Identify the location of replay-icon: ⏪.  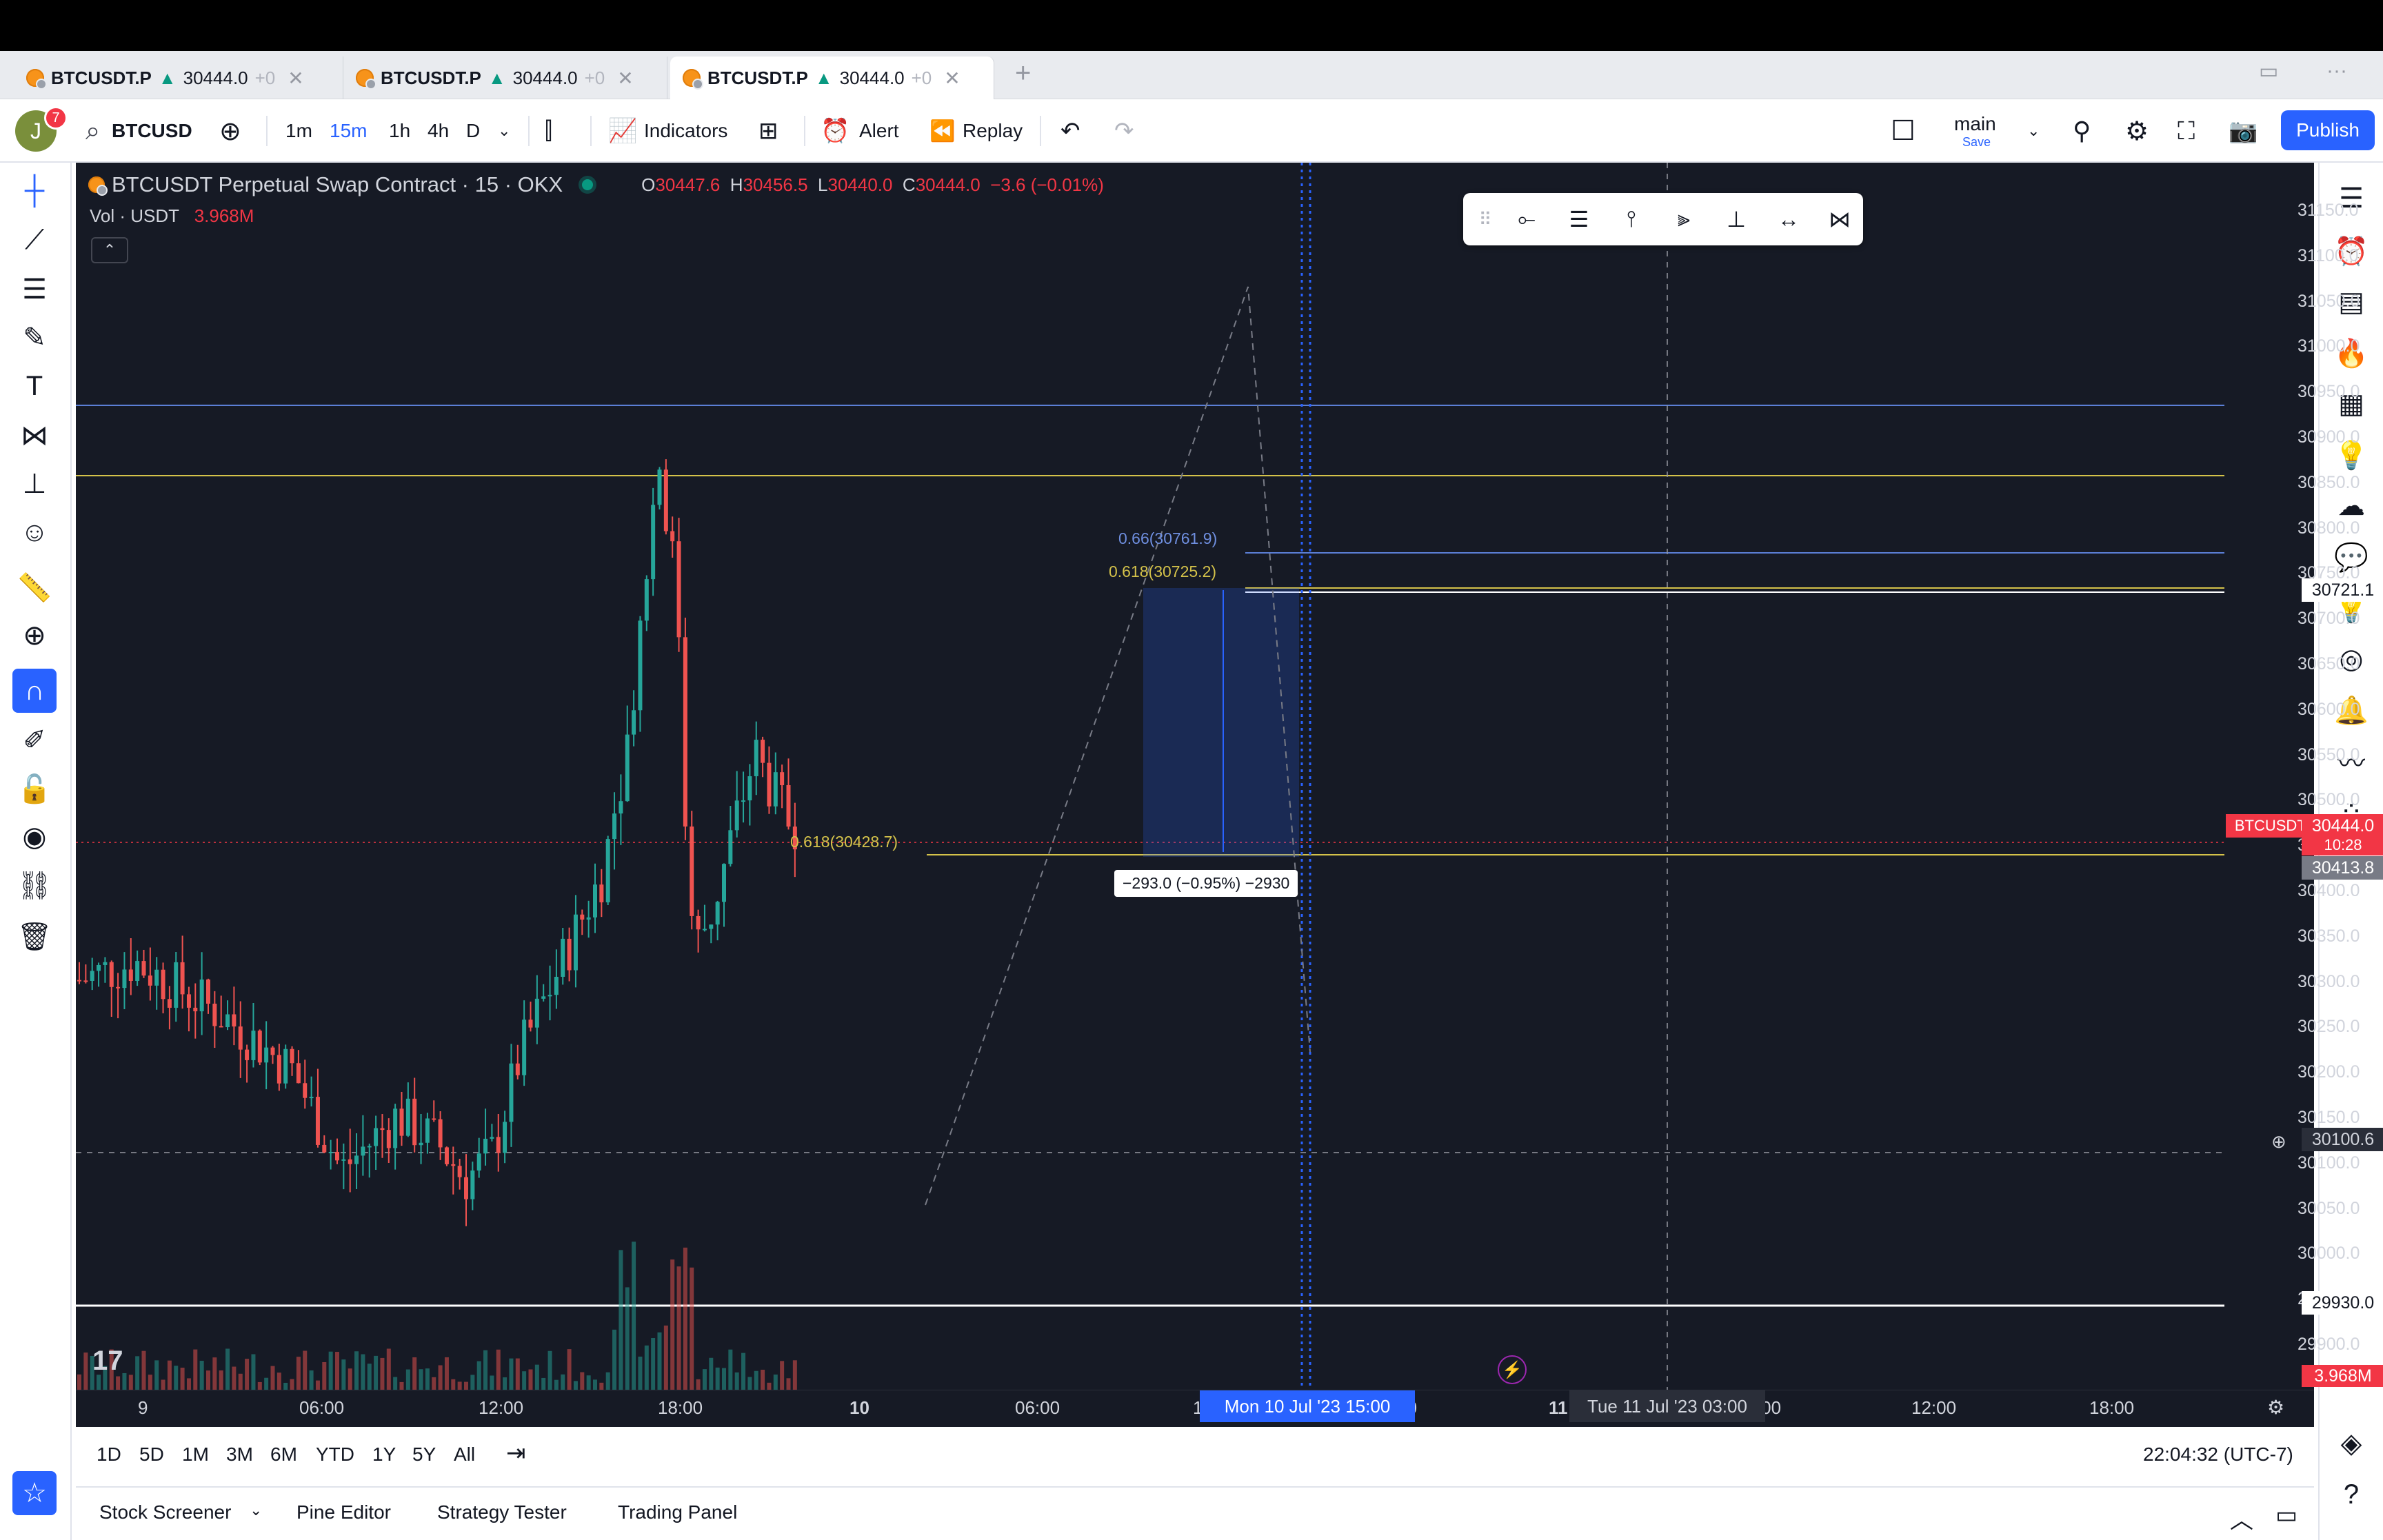
(942, 131).